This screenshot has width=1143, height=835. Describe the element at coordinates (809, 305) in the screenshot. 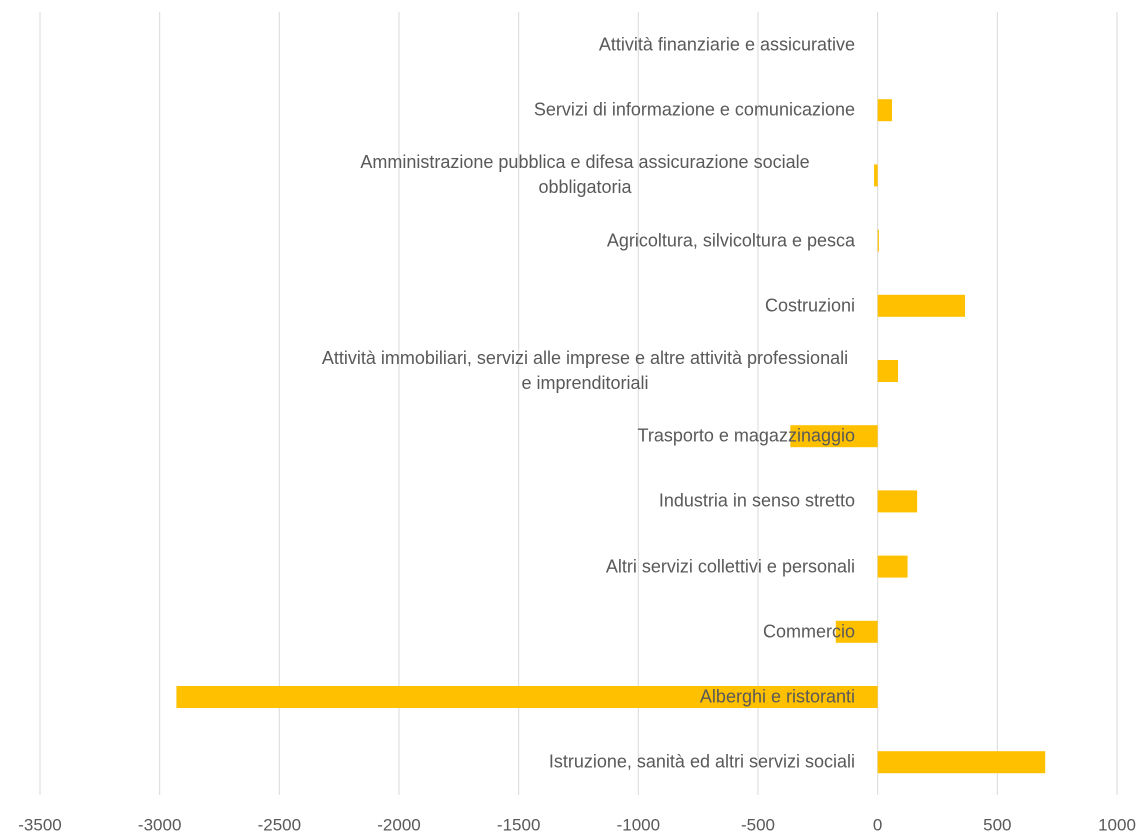

I see `category-label: Costruzioni` at that location.